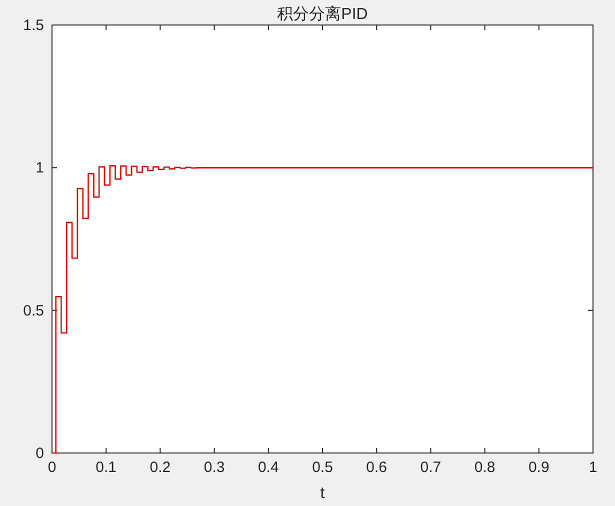 The image size is (615, 506). Describe the element at coordinates (40, 453) in the screenshot. I see `y-tick-label: 0` at that location.